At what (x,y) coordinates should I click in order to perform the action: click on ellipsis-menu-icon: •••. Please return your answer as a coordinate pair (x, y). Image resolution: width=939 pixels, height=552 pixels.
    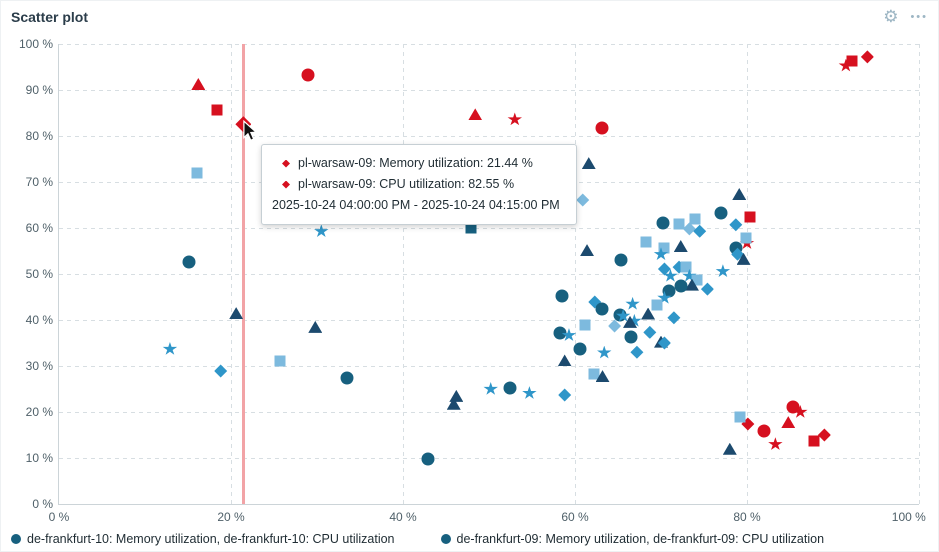
    Looking at the image, I should click on (919, 17).